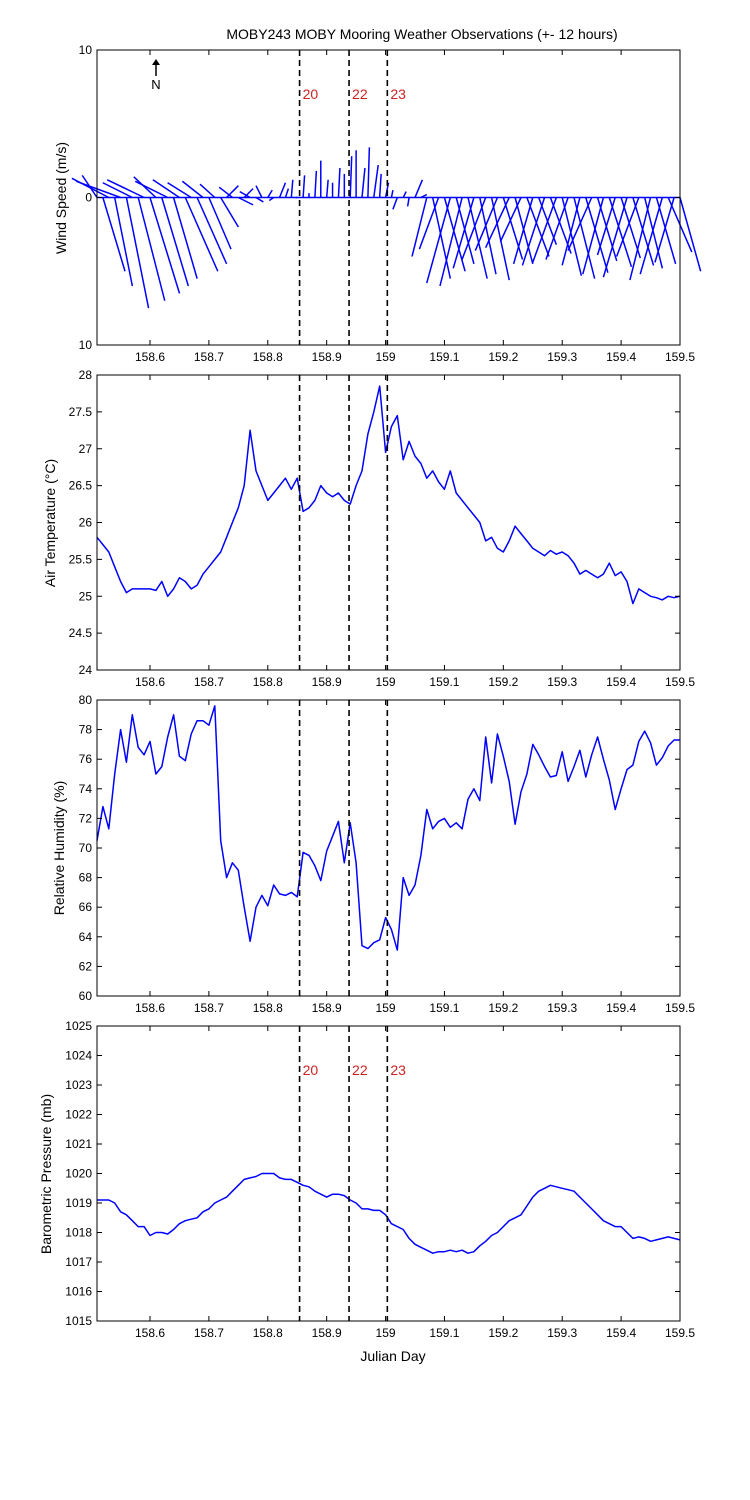 The width and height of the screenshot is (750, 1500). Describe the element at coordinates (503, 357) in the screenshot. I see `x-tick-label: 159.2` at that location.